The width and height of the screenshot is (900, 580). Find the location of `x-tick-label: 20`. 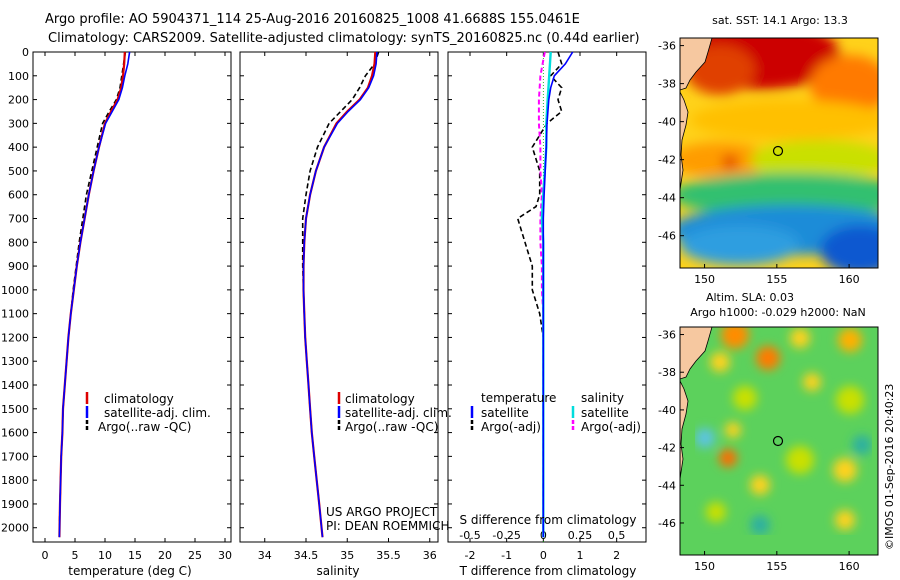

x-tick-label: 20 is located at coordinates (165, 555).